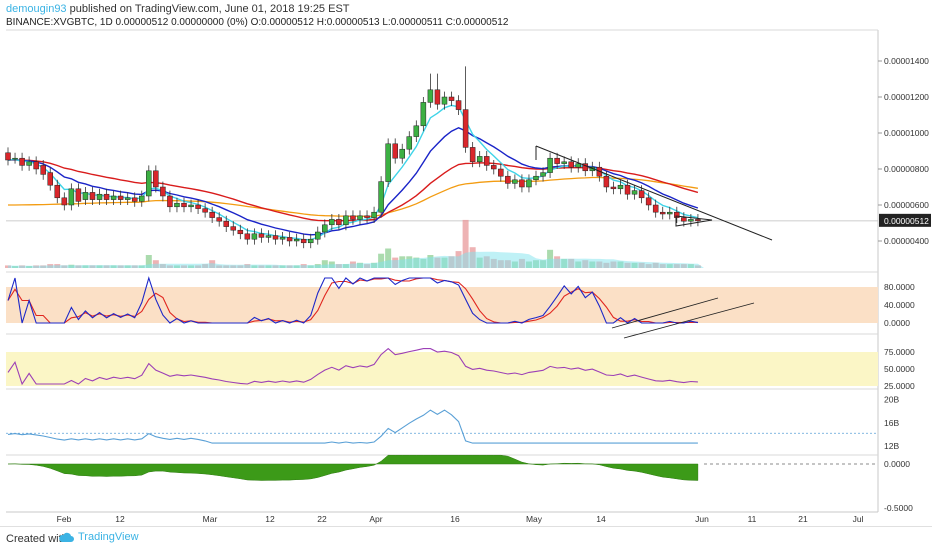 The image size is (932, 551). I want to click on stoch-tick: 40.0000, so click(899, 305).